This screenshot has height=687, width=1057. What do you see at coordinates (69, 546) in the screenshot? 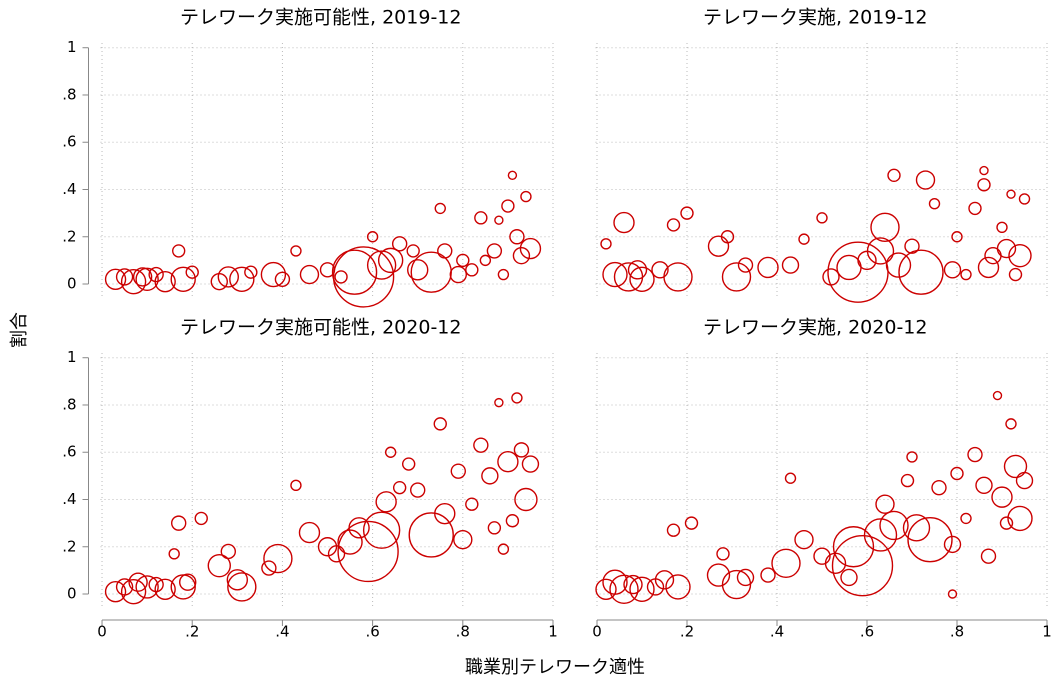
I see `y-tick-label: .2` at bounding box center [69, 546].